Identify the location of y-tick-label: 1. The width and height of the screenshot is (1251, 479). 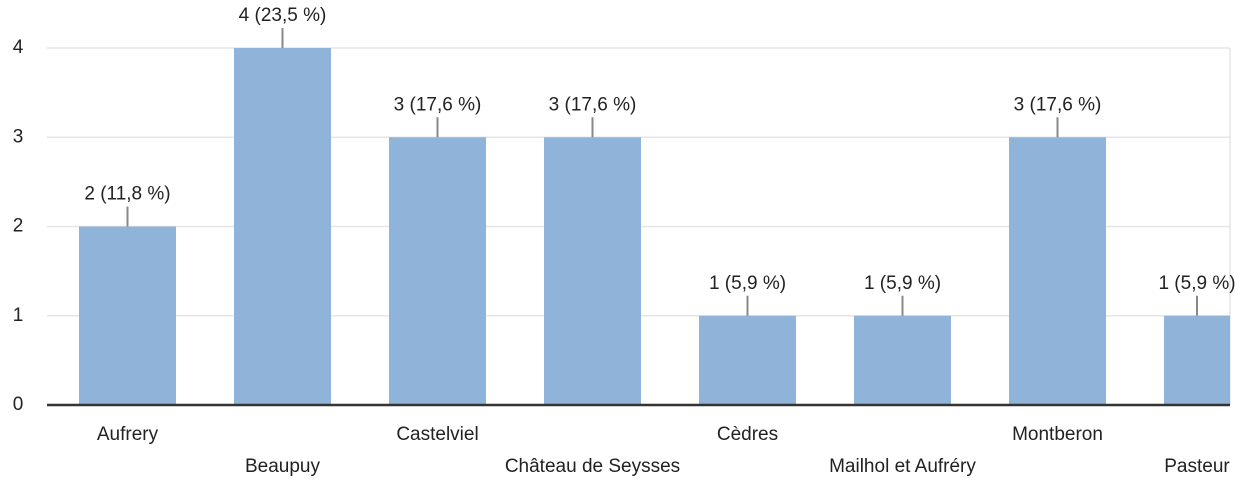
(18, 315).